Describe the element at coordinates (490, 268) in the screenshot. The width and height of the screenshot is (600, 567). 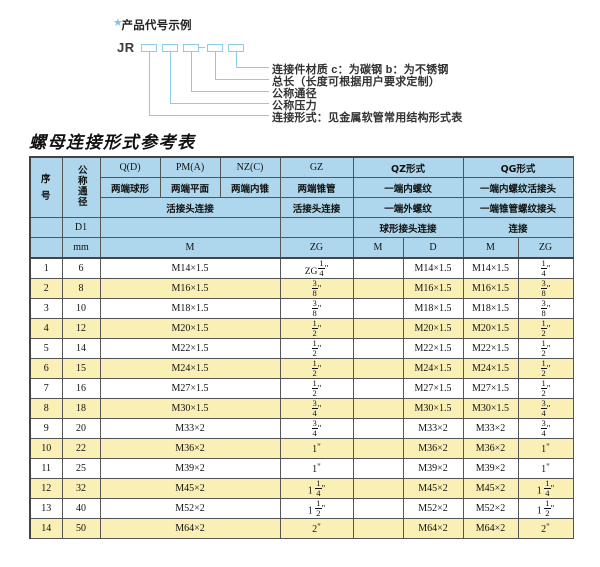
I see `cell-qg-m: M14×1.5` at that location.